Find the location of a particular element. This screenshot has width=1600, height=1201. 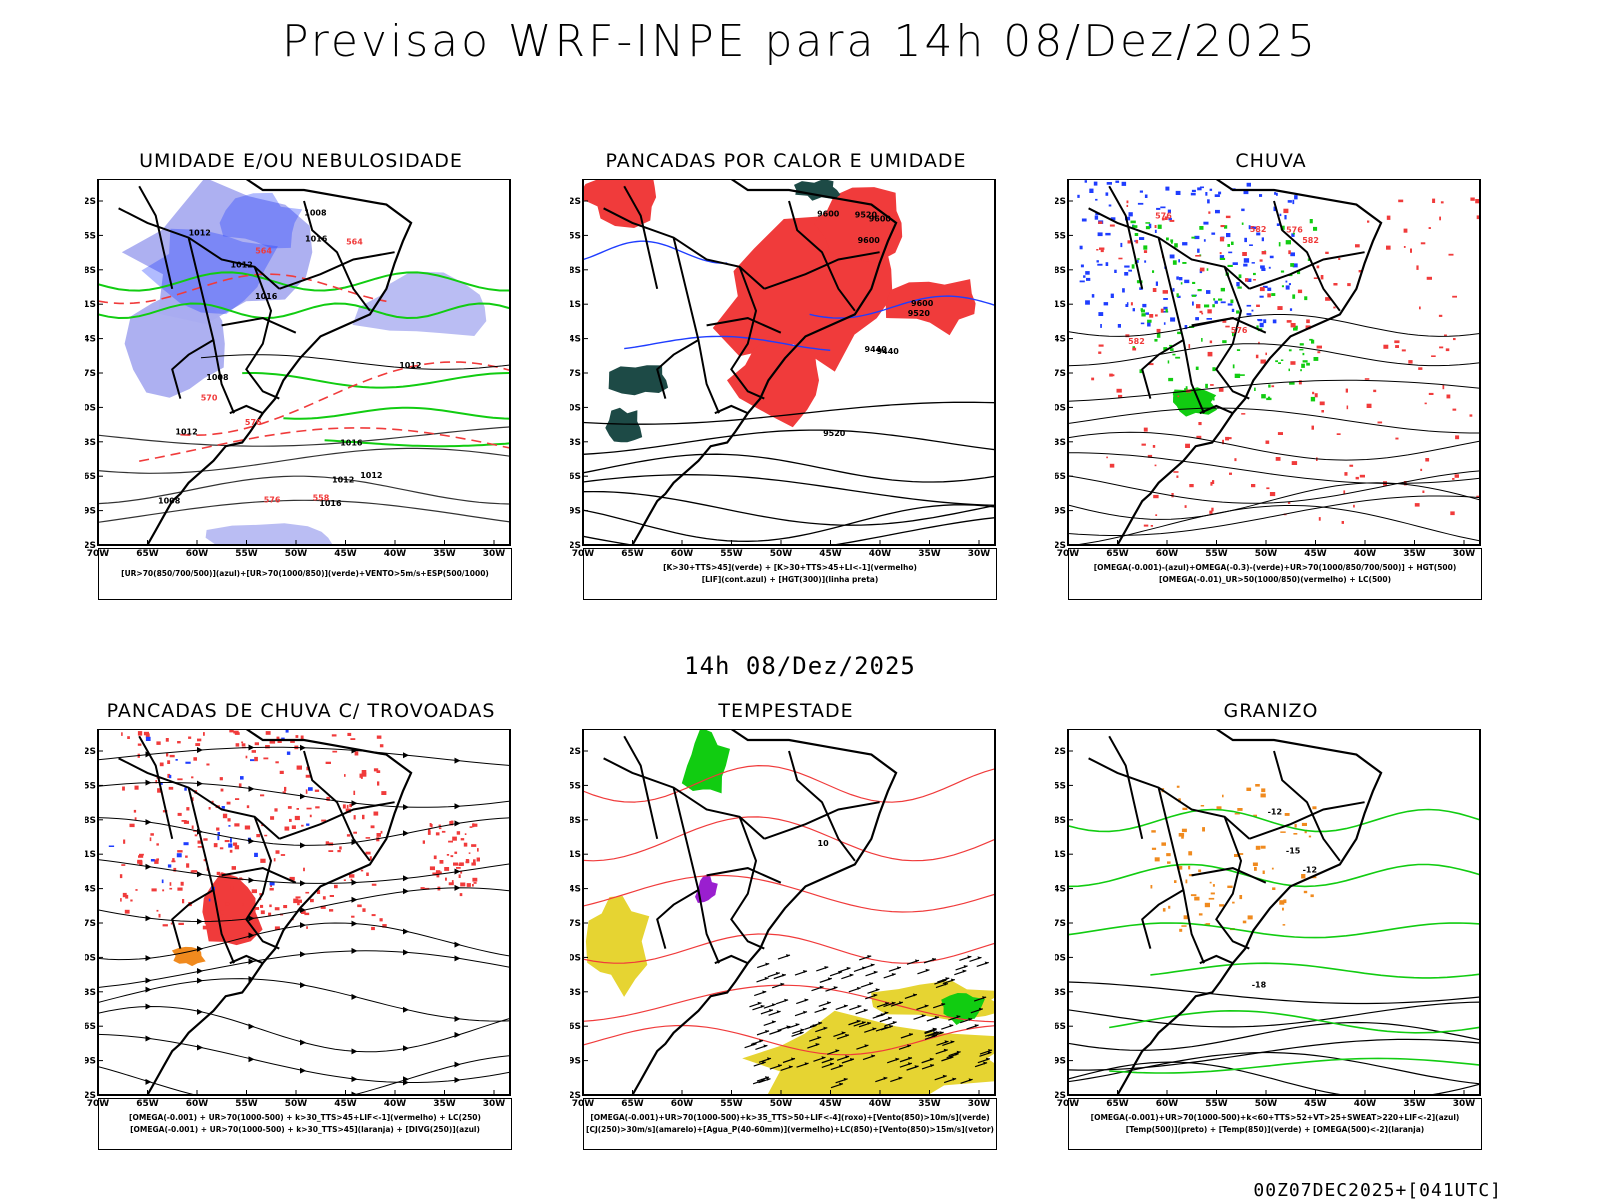

lon-tick-label: 45W is located at coordinates (345, 554).